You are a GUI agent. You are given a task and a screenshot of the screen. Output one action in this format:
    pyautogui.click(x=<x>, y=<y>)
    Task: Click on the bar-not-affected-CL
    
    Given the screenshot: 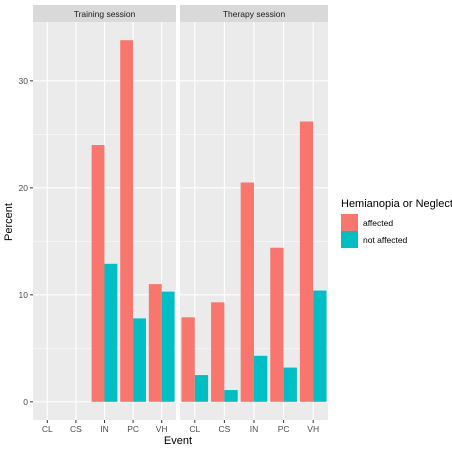 What is the action you would take?
    pyautogui.click(x=201, y=388)
    